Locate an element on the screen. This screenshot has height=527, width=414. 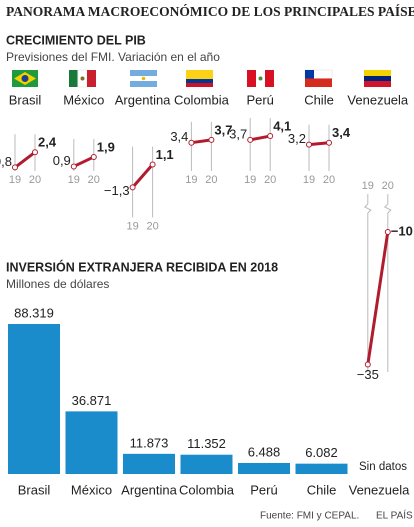
flag-colombia is located at coordinates (199, 78).